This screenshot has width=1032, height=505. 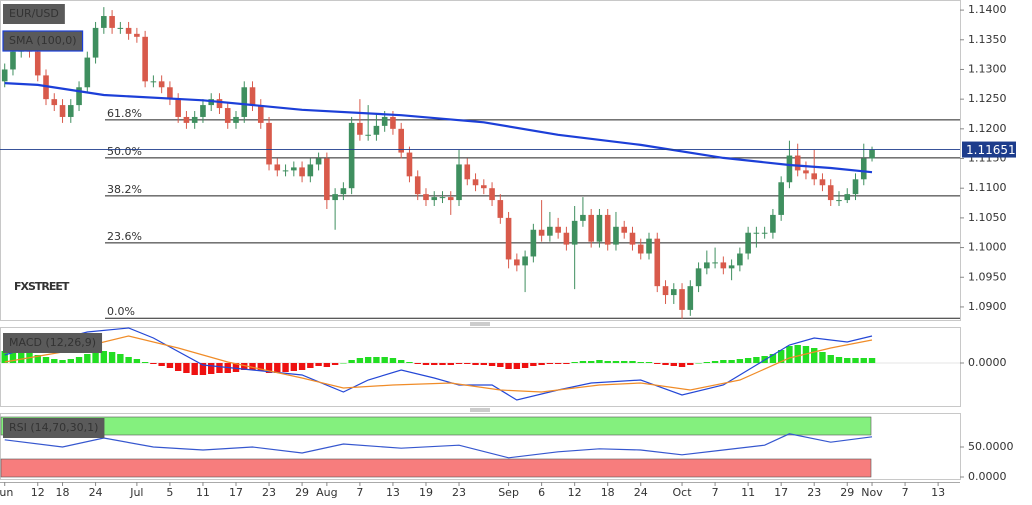 I want to click on fib-label: 0.0%, so click(x=121, y=311).